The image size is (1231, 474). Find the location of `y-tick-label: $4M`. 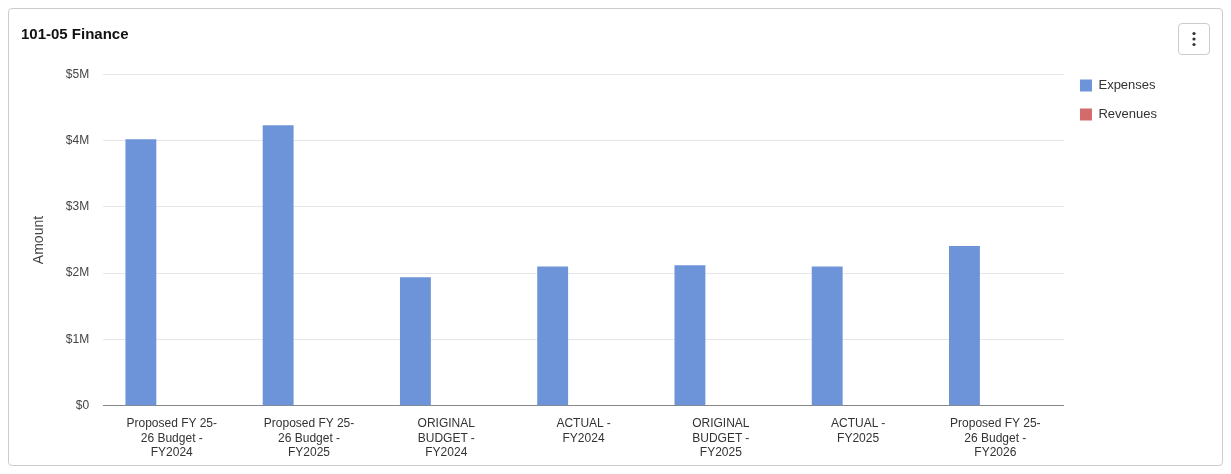

y-tick-label: $4M is located at coordinates (77, 139).